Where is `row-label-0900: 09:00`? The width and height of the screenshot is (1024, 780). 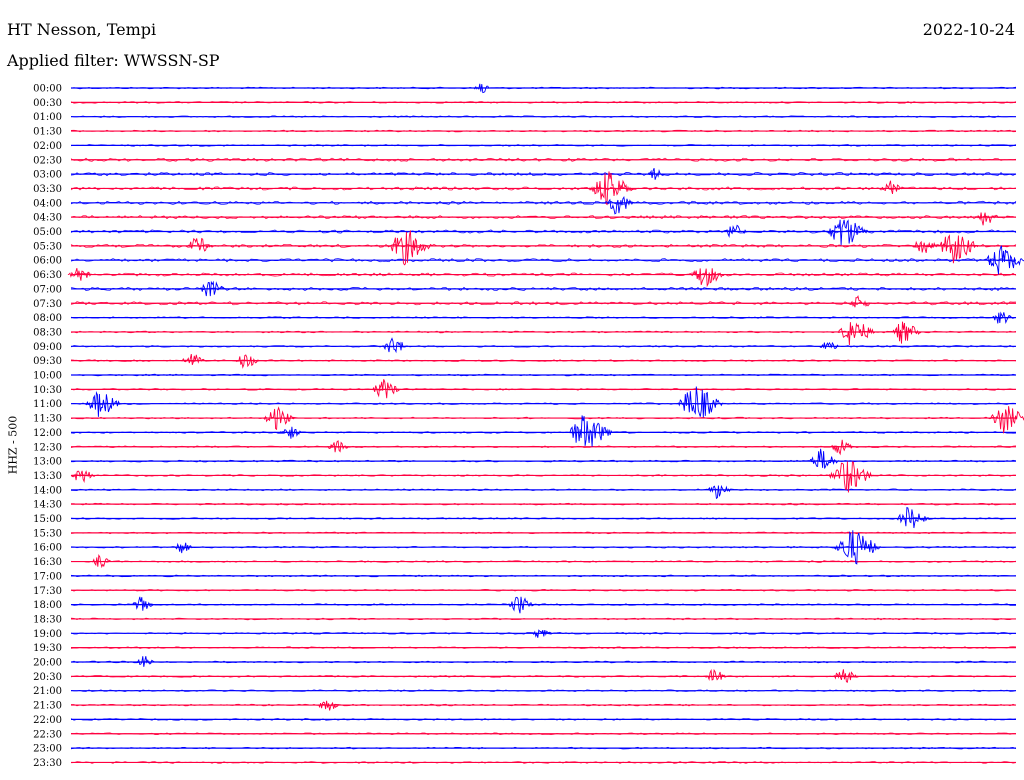 row-label-0900: 09:00 is located at coordinates (47, 347).